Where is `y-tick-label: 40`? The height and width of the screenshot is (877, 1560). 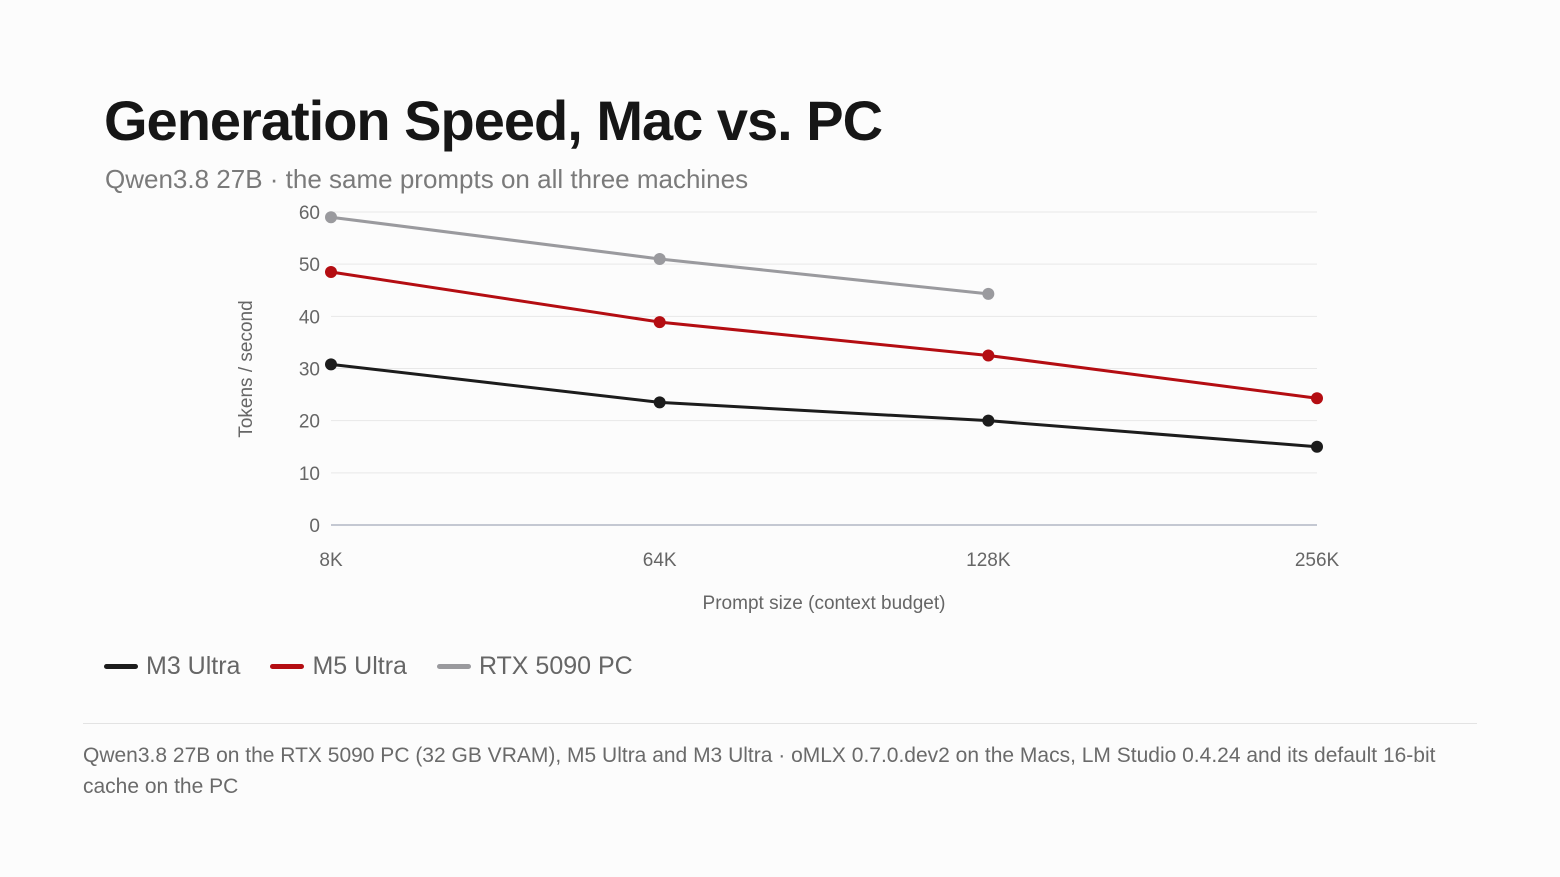 y-tick-label: 40 is located at coordinates (309, 317).